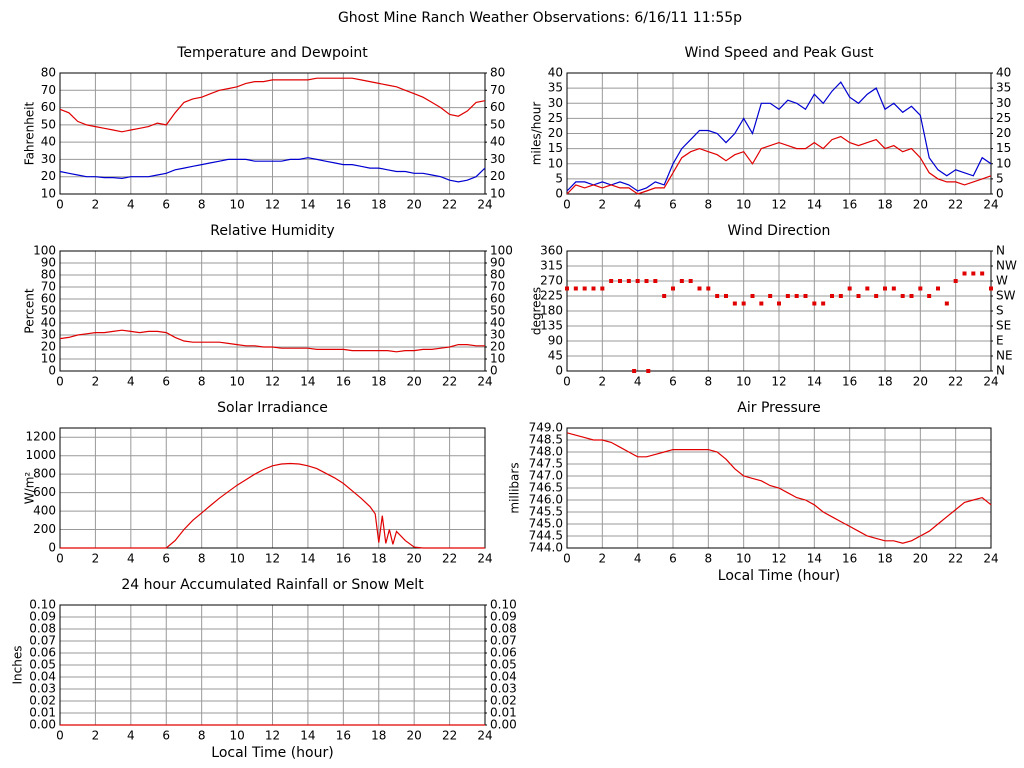 The image size is (1024, 768). Describe the element at coordinates (1000, 178) in the screenshot. I see `y2-tick-label: 5` at that location.